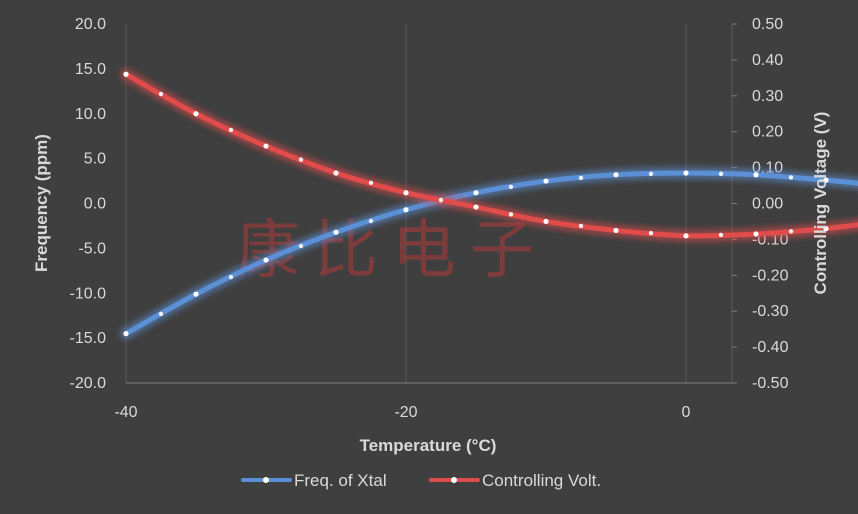 The height and width of the screenshot is (514, 858). Describe the element at coordinates (90, 69) in the screenshot. I see `y-tick-label: 15.0` at that location.